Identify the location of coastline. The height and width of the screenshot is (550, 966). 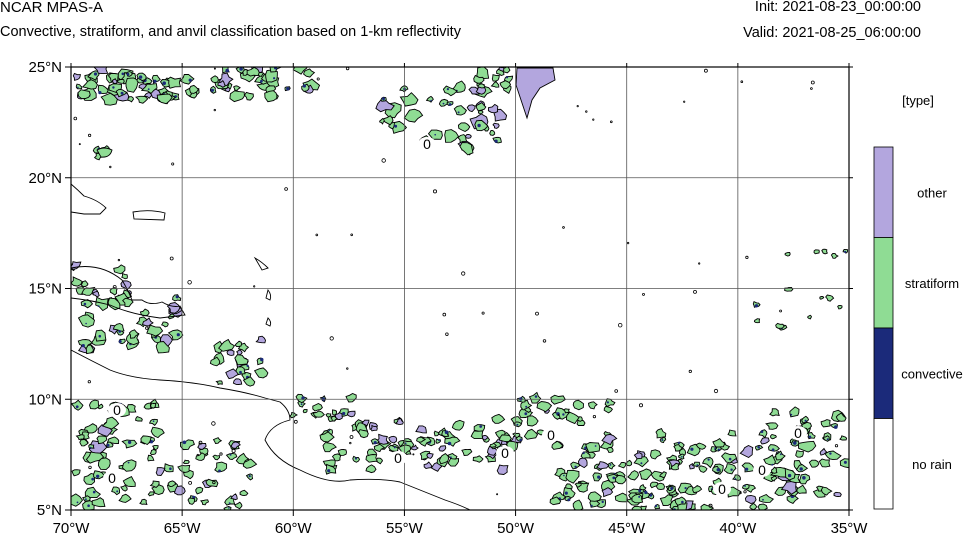
(128, 292).